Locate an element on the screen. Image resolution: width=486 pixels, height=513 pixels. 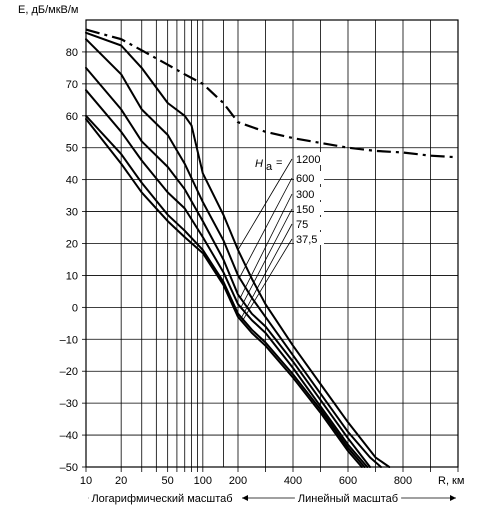
y-tick-label: 0 is located at coordinates (75, 308).